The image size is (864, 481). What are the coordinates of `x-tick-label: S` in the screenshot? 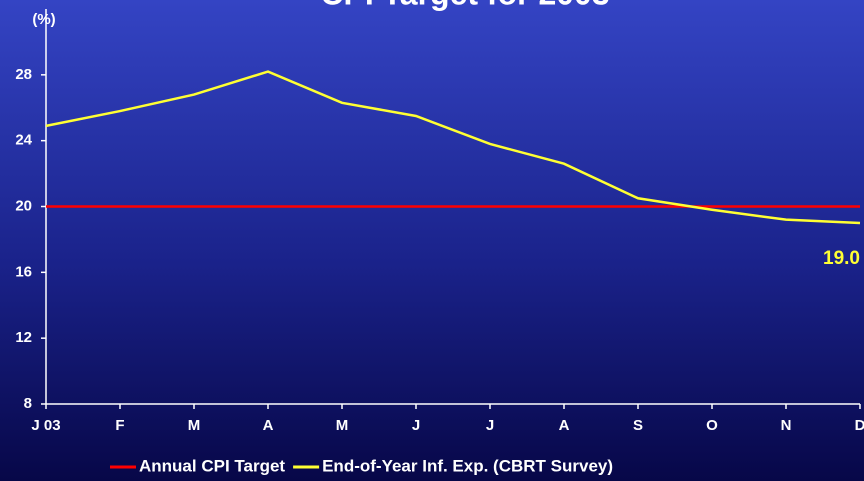 It's located at (638, 425).